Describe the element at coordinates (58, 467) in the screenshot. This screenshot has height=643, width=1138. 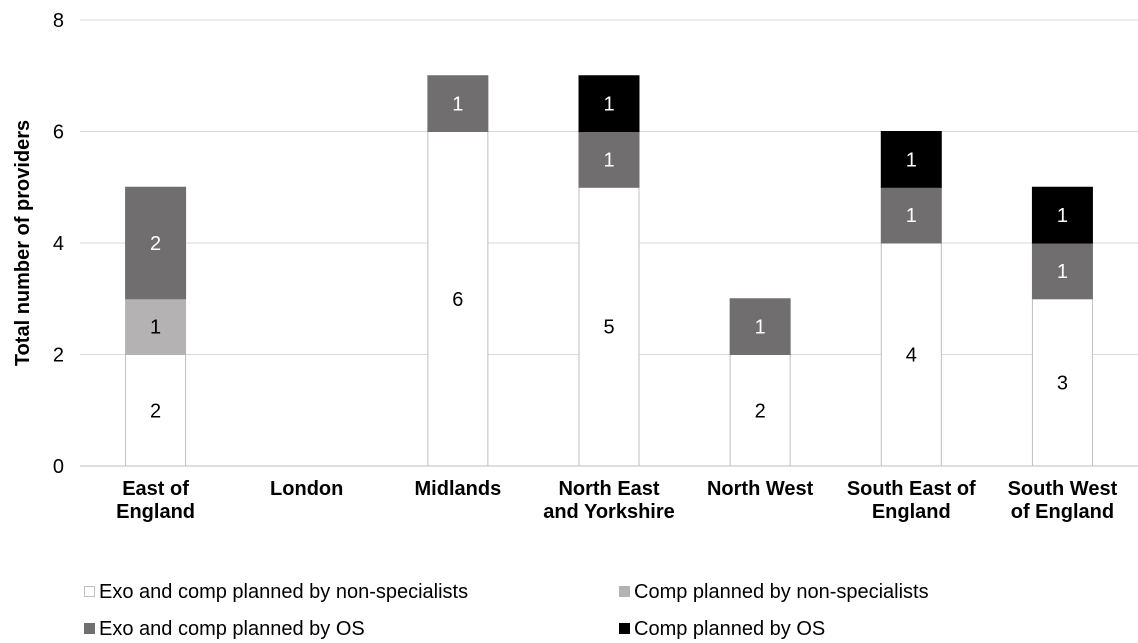
I see `y-tick-label: 0` at that location.